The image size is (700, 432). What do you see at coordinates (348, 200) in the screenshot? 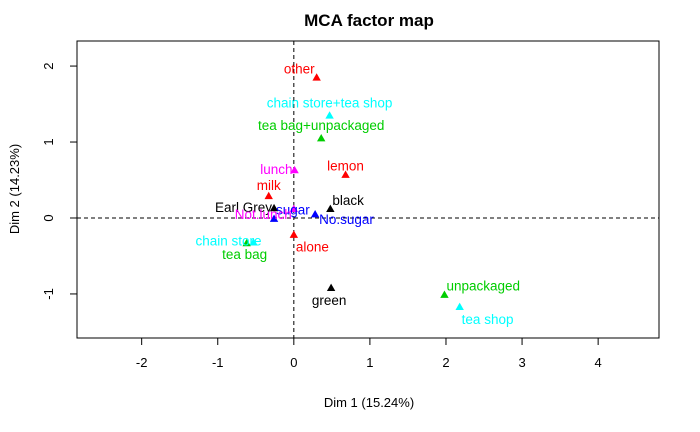
I see `point-label: black` at bounding box center [348, 200].